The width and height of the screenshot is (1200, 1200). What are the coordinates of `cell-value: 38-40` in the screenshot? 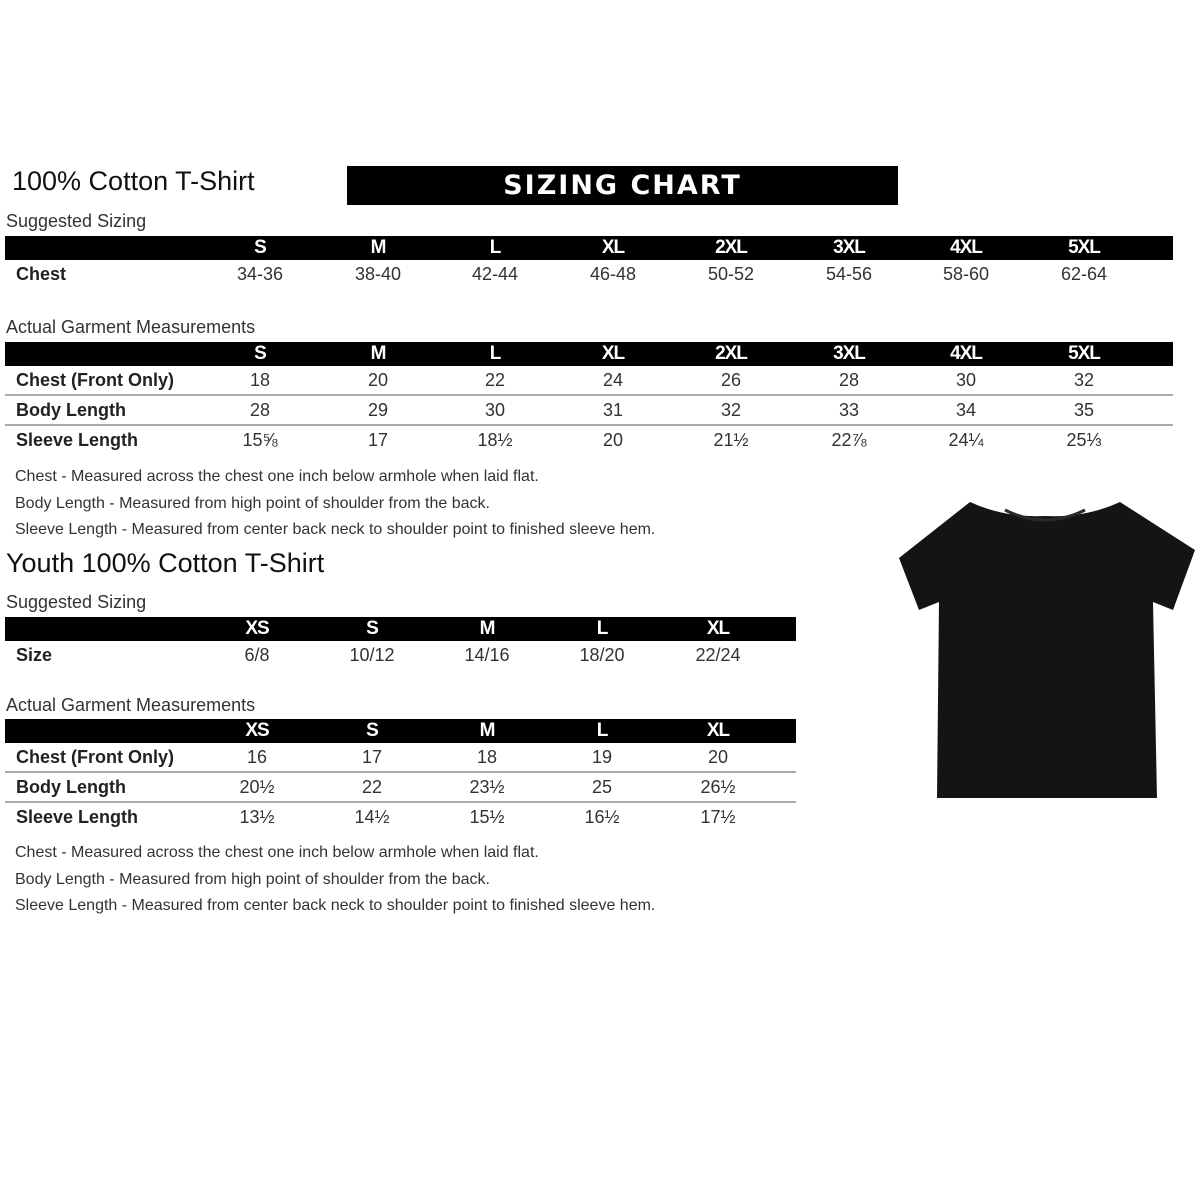 It's located at (378, 274).